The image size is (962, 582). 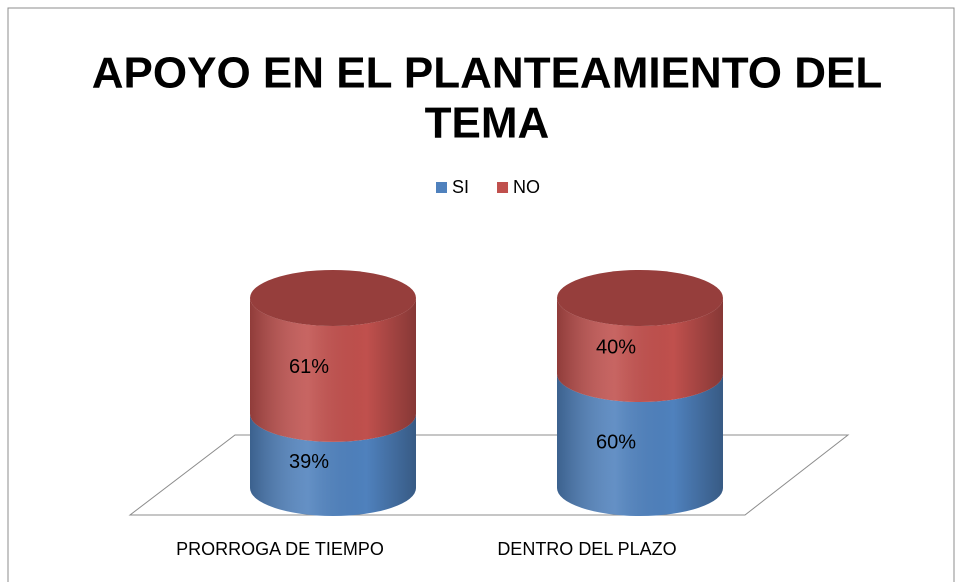 What do you see at coordinates (460, 187) in the screenshot?
I see `legend-label: SI` at bounding box center [460, 187].